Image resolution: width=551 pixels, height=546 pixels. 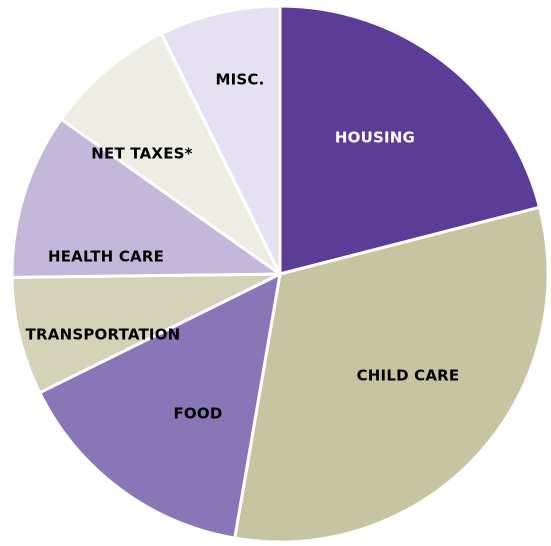 What do you see at coordinates (141, 154) in the screenshot?
I see `pie-label-net-taxes: NET TAXES*` at bounding box center [141, 154].